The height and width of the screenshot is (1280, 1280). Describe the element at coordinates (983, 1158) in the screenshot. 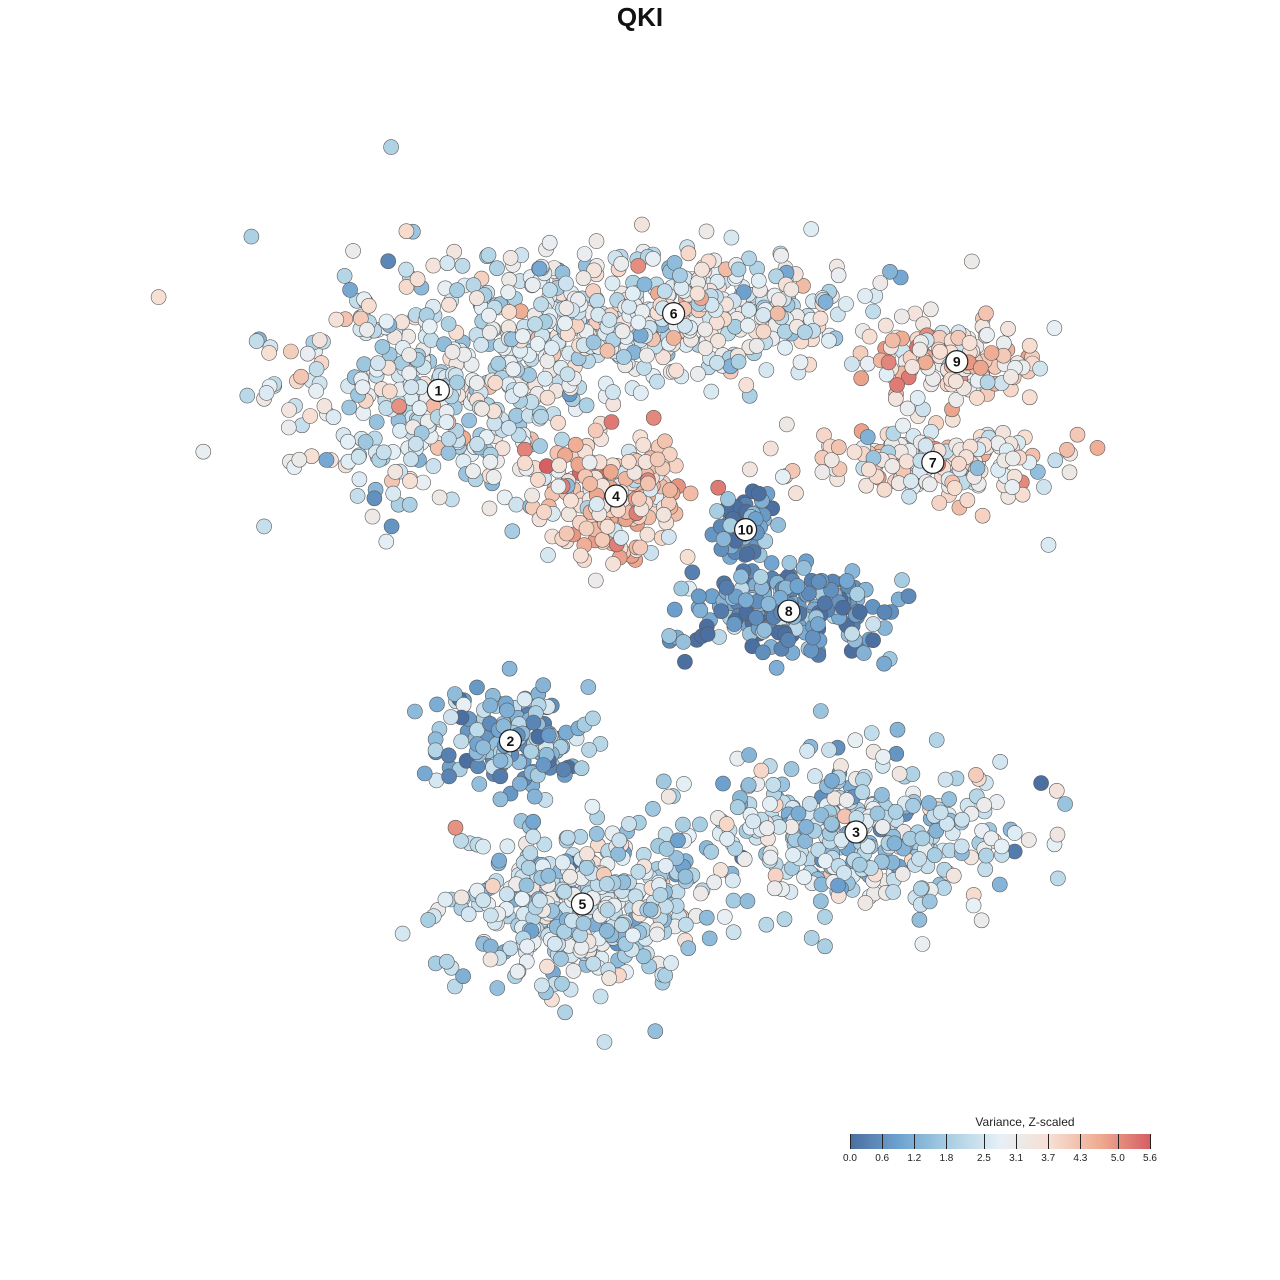

I see `legend-tick-label: 2.5` at that location.